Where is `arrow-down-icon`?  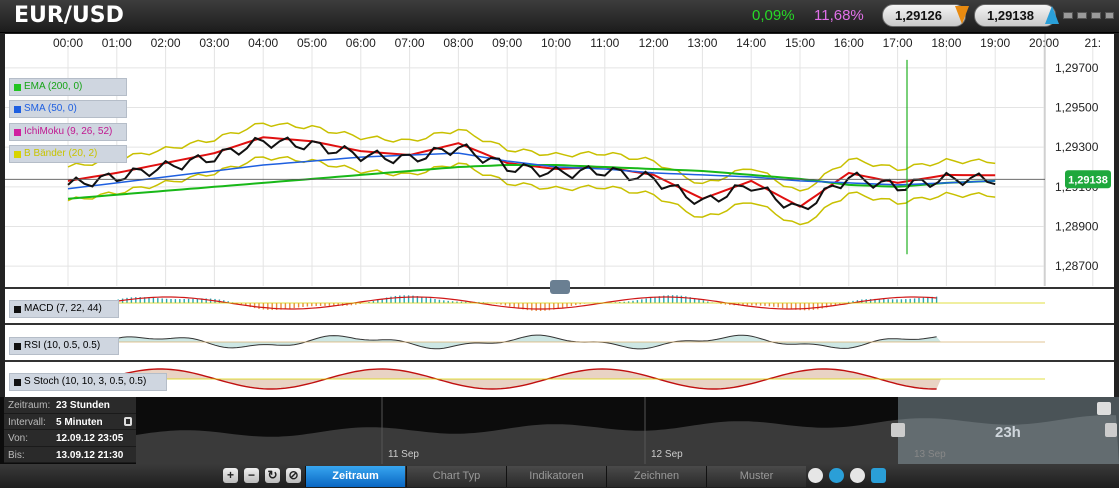
arrow-down-icon is located at coordinates (962, 15).